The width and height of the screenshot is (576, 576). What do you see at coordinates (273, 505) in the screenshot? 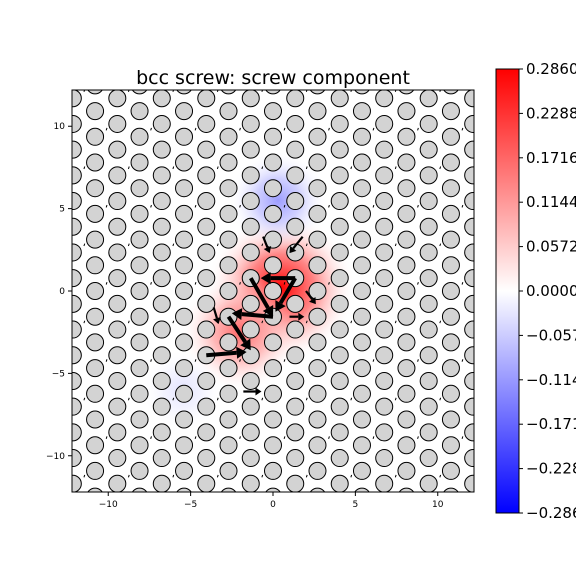
I see `x-tick-label: 0` at bounding box center [273, 505].